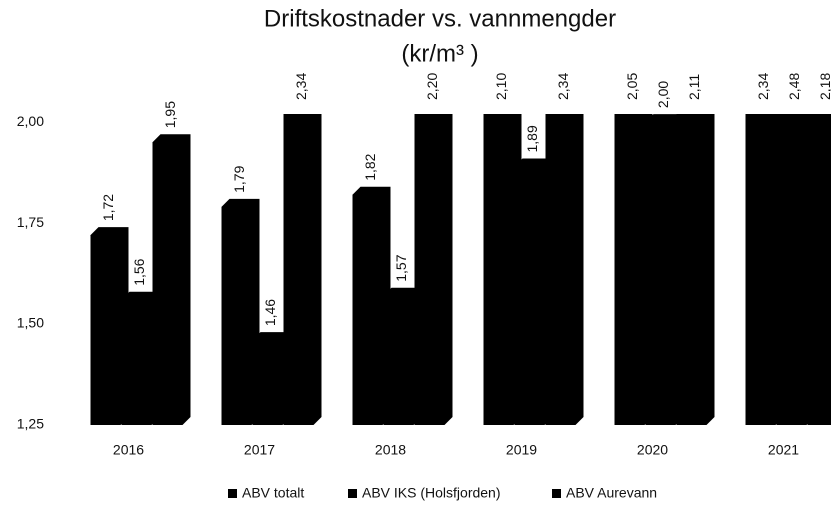 The height and width of the screenshot is (510, 831). I want to click on x-tick-label: 2020, so click(652, 450).